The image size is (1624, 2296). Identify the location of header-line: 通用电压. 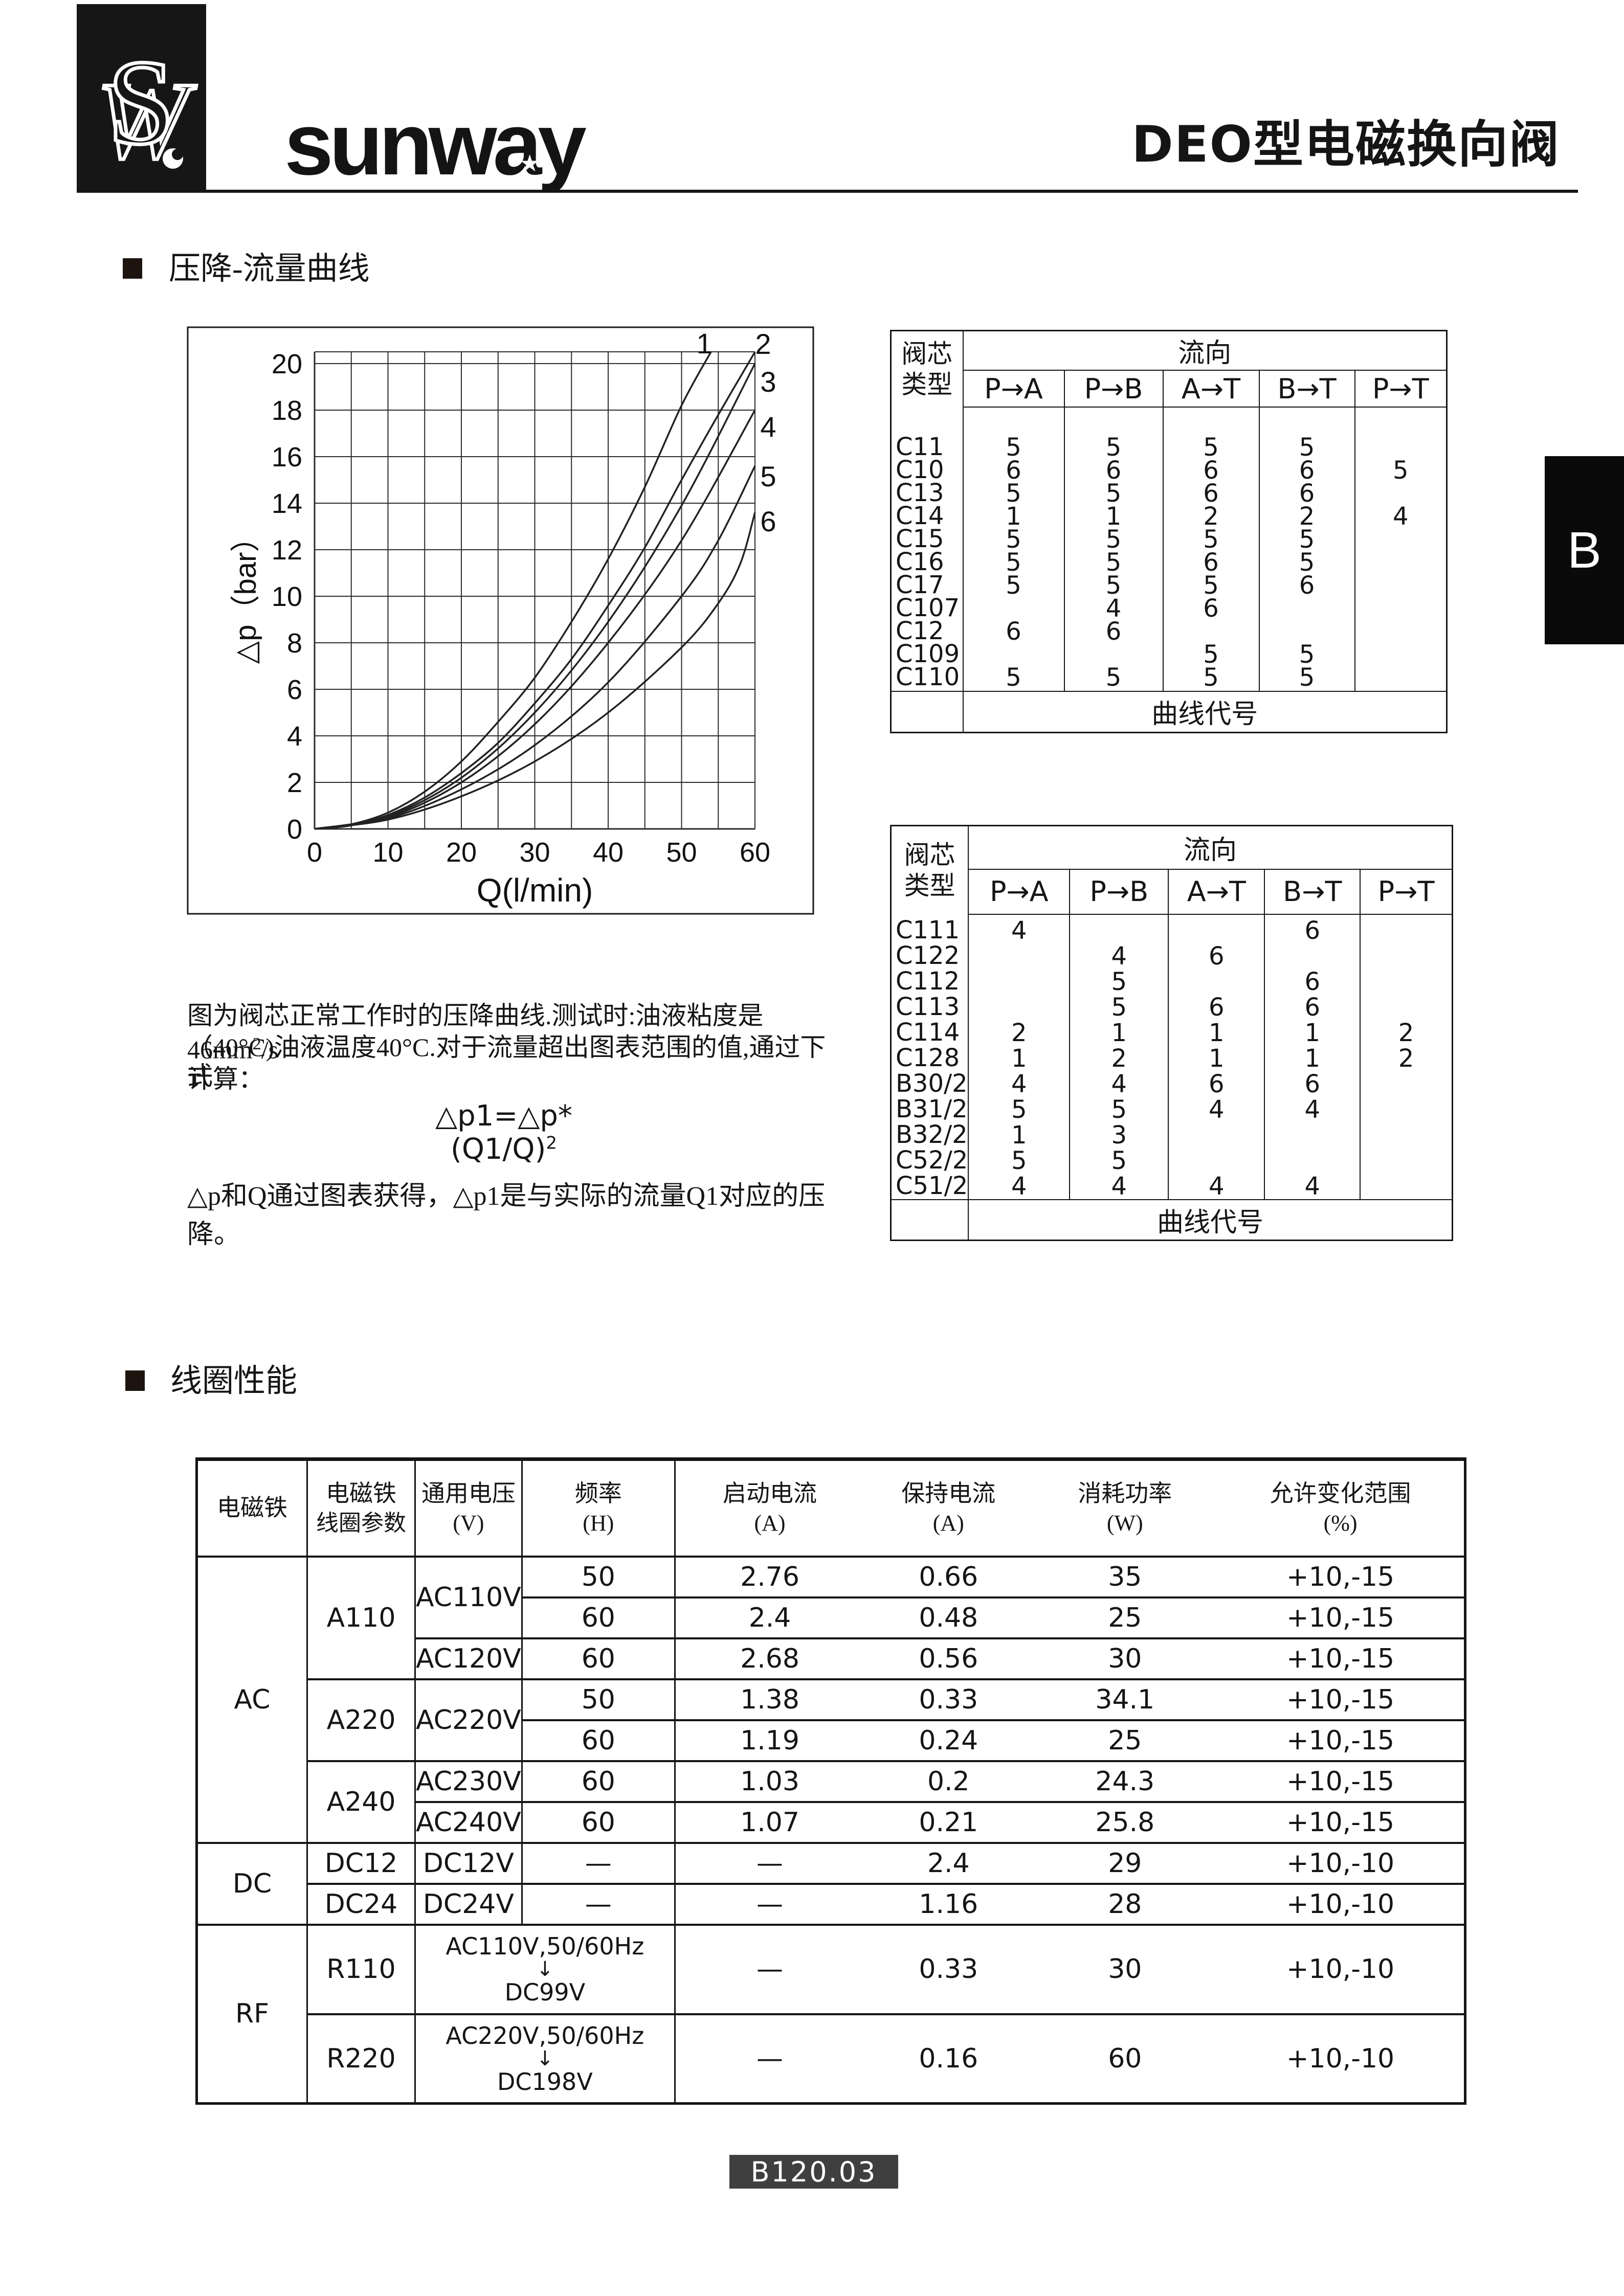
(468, 1494).